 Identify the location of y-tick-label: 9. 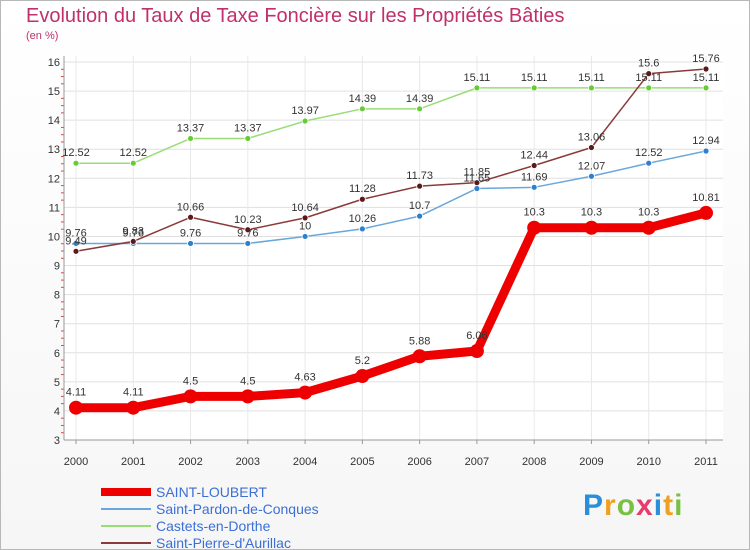
(57, 267).